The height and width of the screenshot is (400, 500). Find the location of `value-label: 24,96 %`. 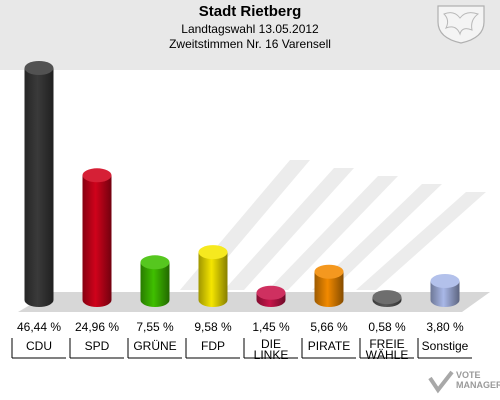

value-label: 24,96 % is located at coordinates (97, 327).